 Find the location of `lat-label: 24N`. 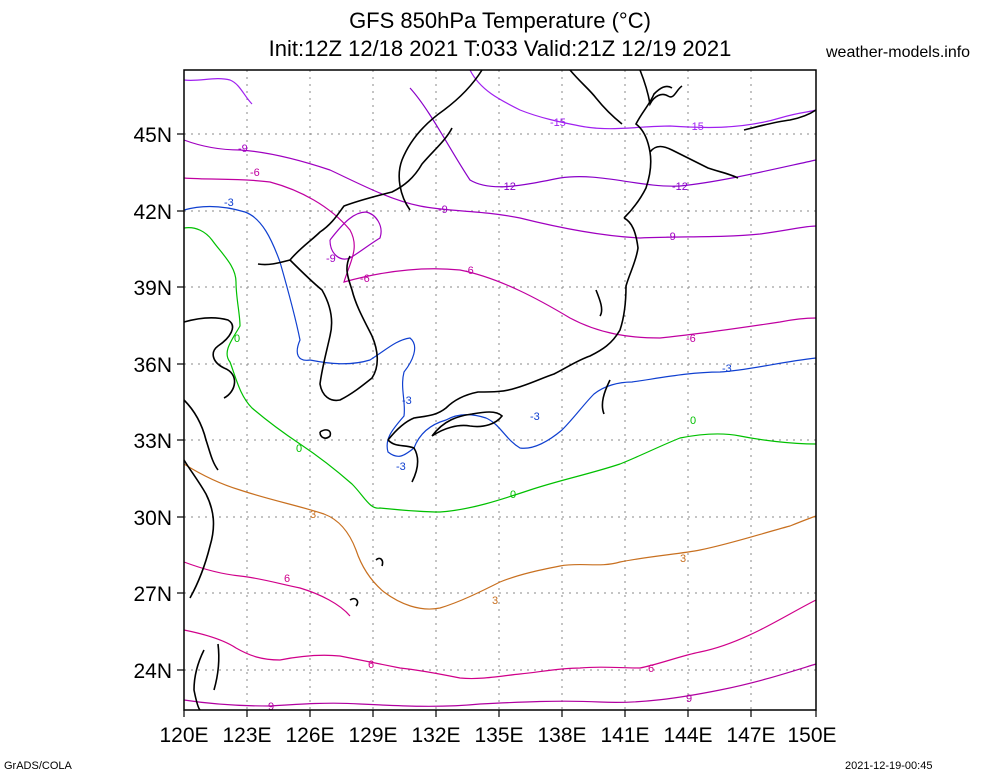

lat-label: 24N is located at coordinates (152, 671).